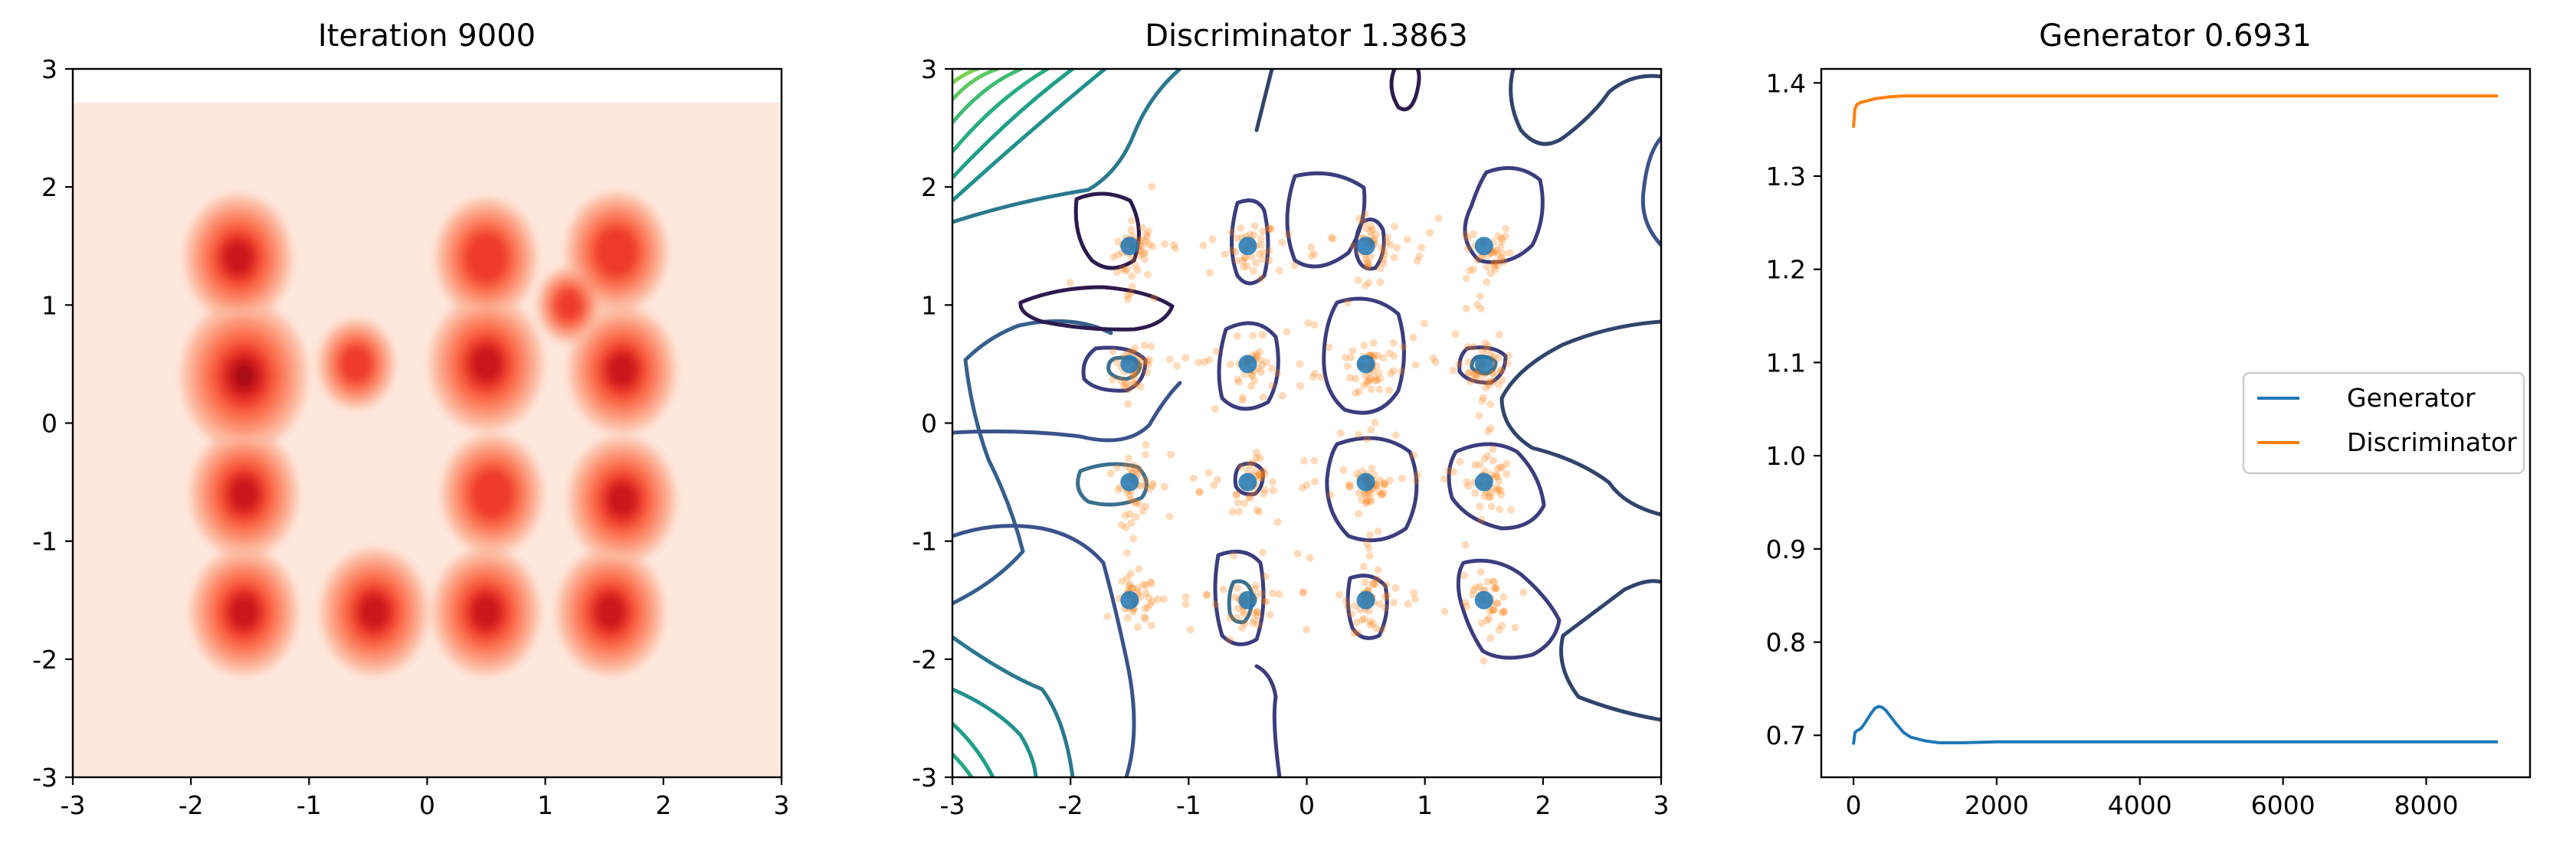 This screenshot has height=850, width=2576. I want to click on discriminator-xtick-label: 2, so click(1543, 805).